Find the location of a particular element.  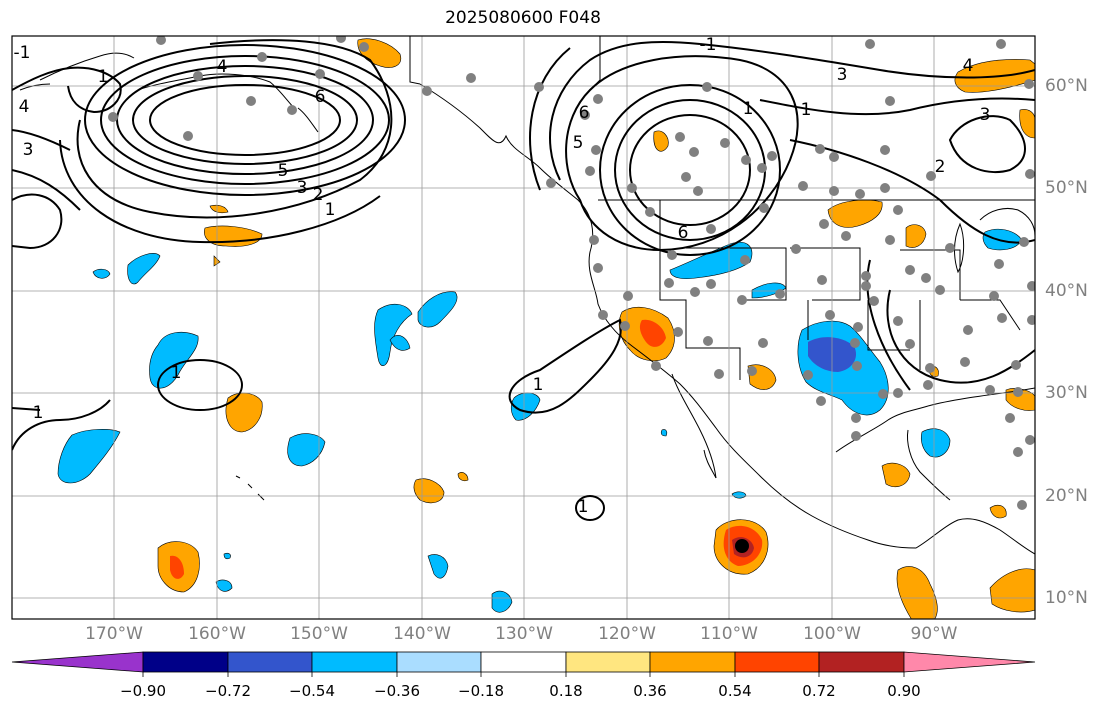

lat-label: 40°N is located at coordinates (1066, 291).